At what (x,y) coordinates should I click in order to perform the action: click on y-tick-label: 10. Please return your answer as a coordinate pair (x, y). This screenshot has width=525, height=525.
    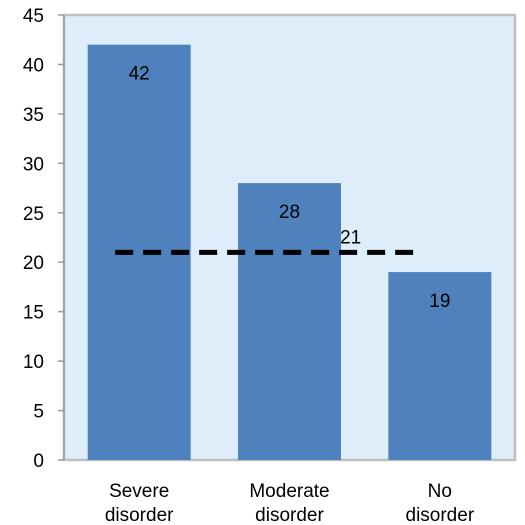
    Looking at the image, I should click on (33, 362).